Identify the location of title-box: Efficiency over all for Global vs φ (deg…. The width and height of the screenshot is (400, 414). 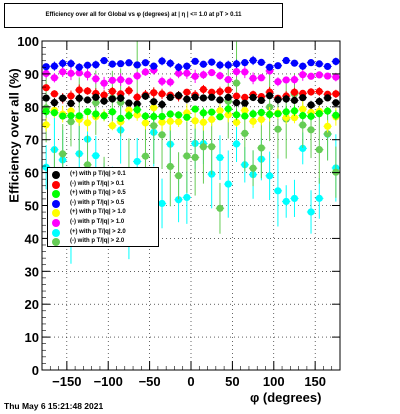
(143, 15).